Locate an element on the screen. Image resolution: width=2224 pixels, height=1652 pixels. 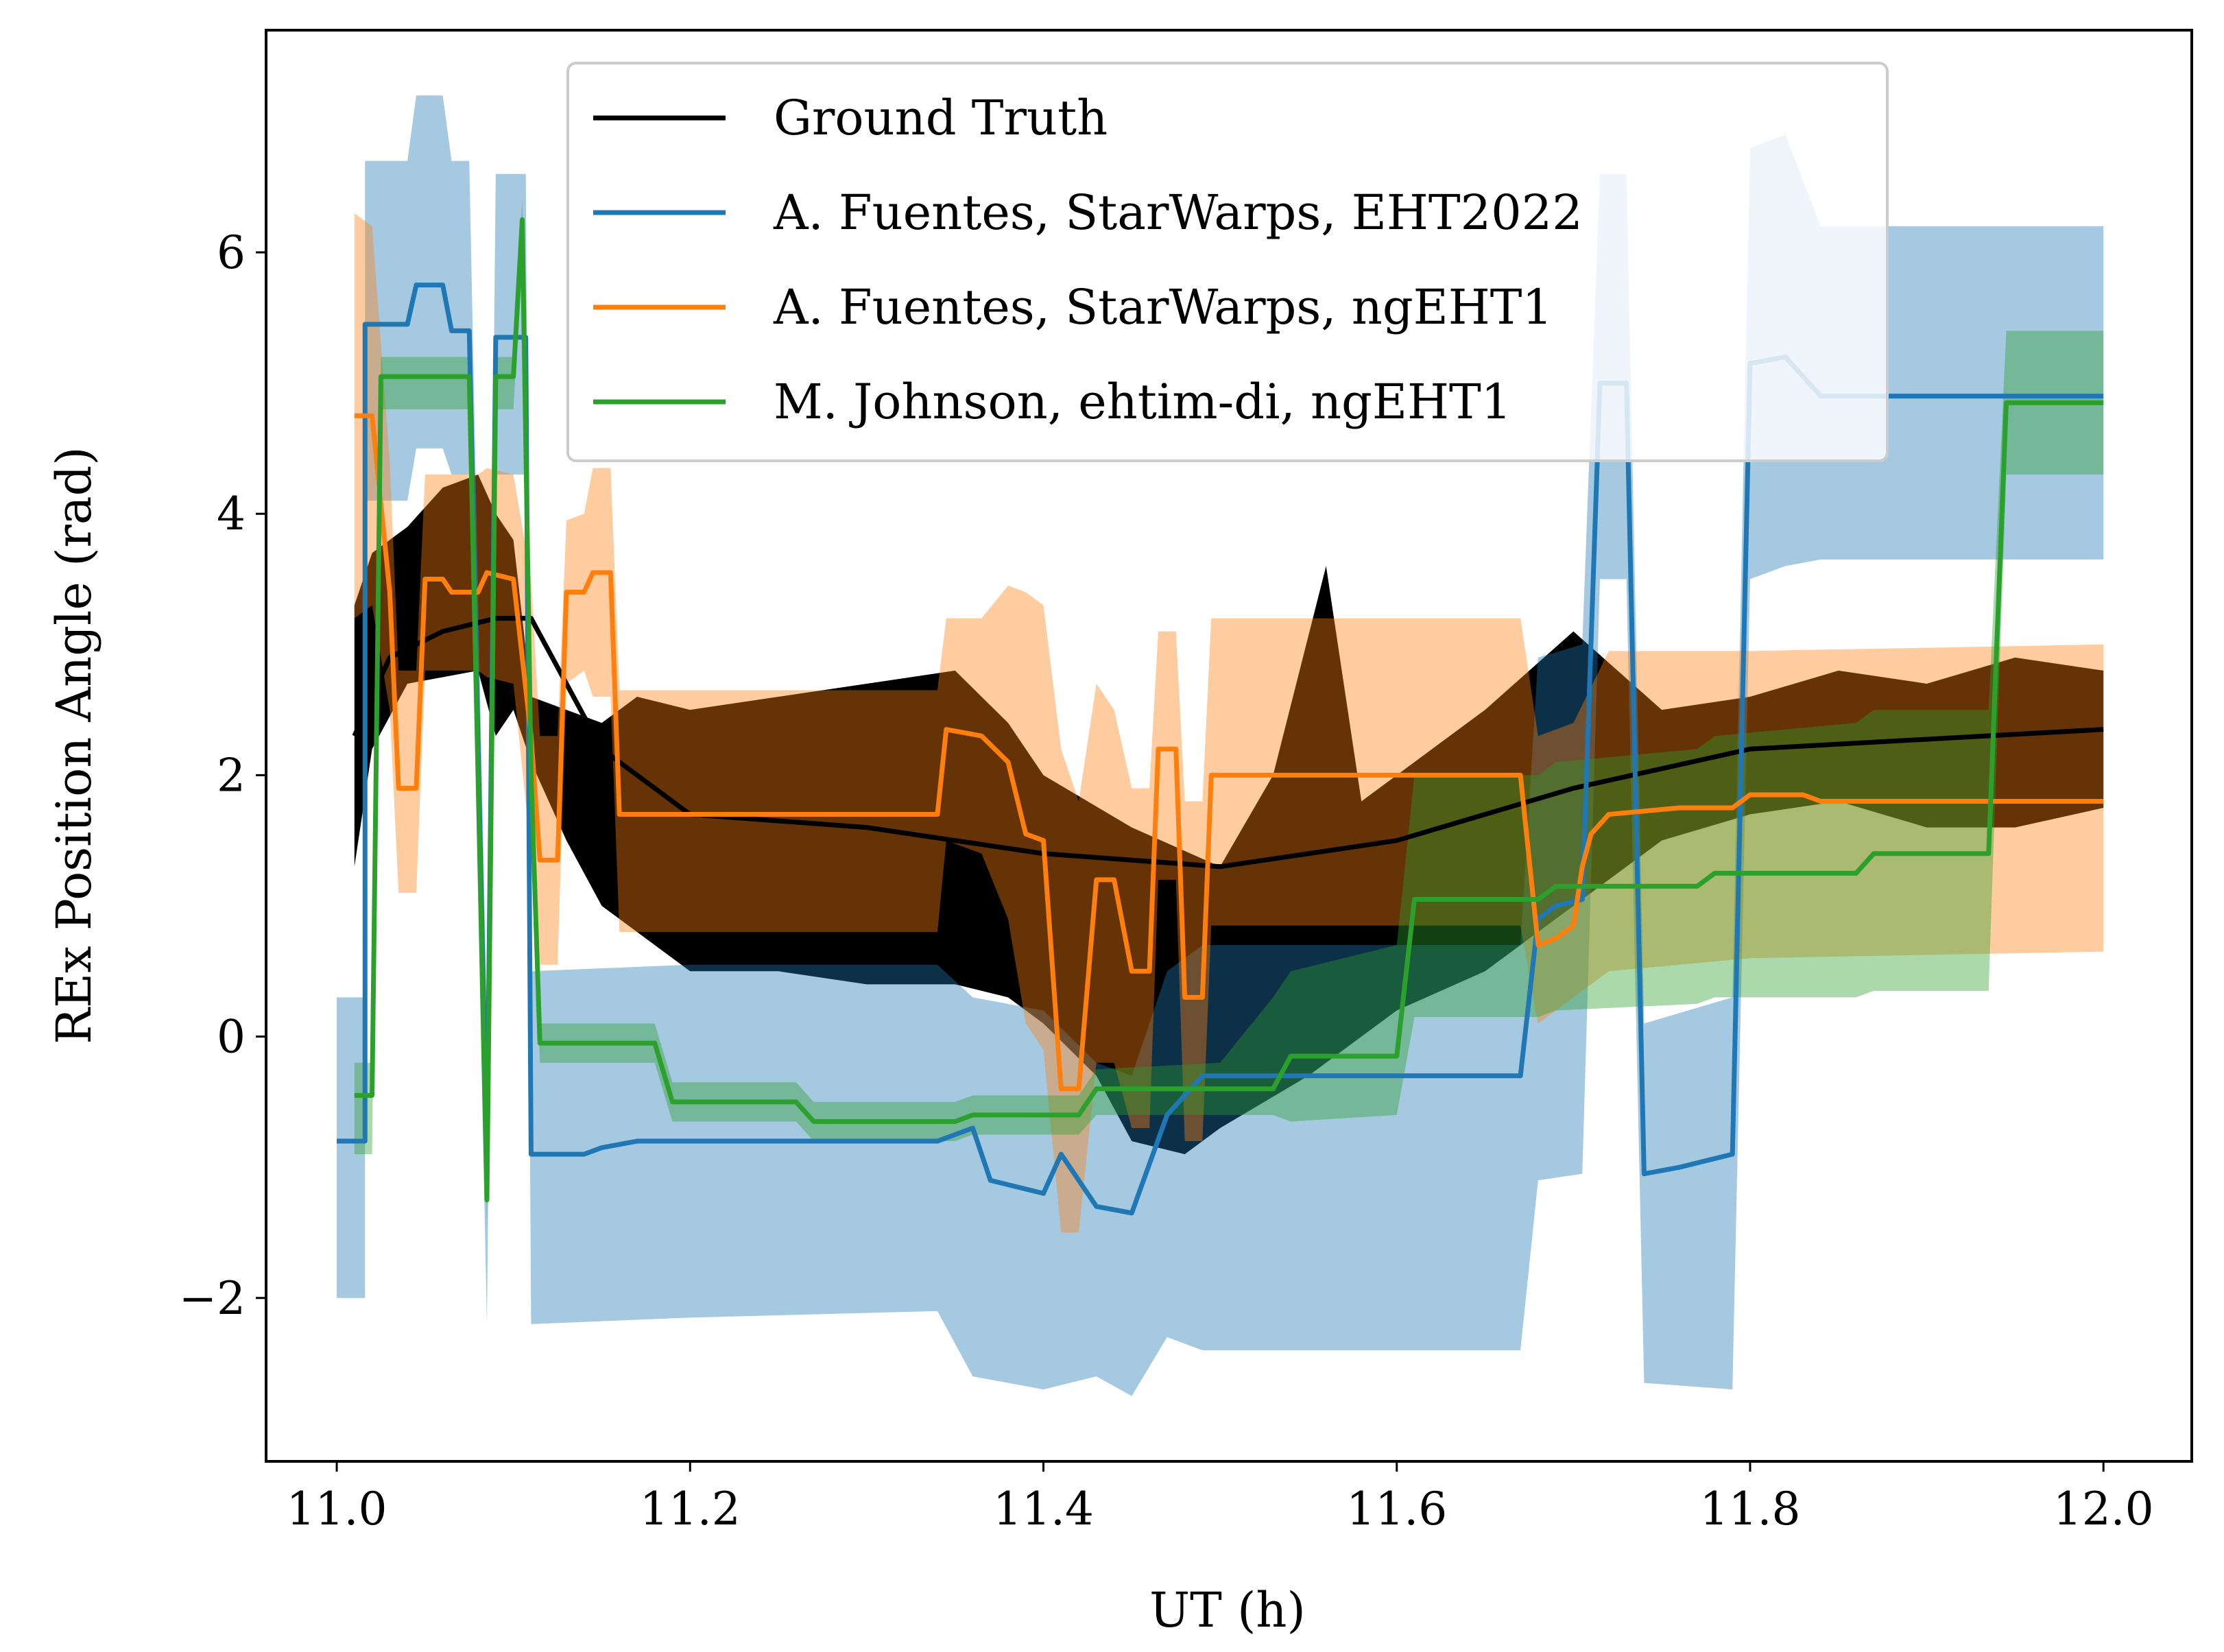
x-axis: 11.0 11.2 11.4 11.6 11.8 12.0 is located at coordinates (1220, 1498).